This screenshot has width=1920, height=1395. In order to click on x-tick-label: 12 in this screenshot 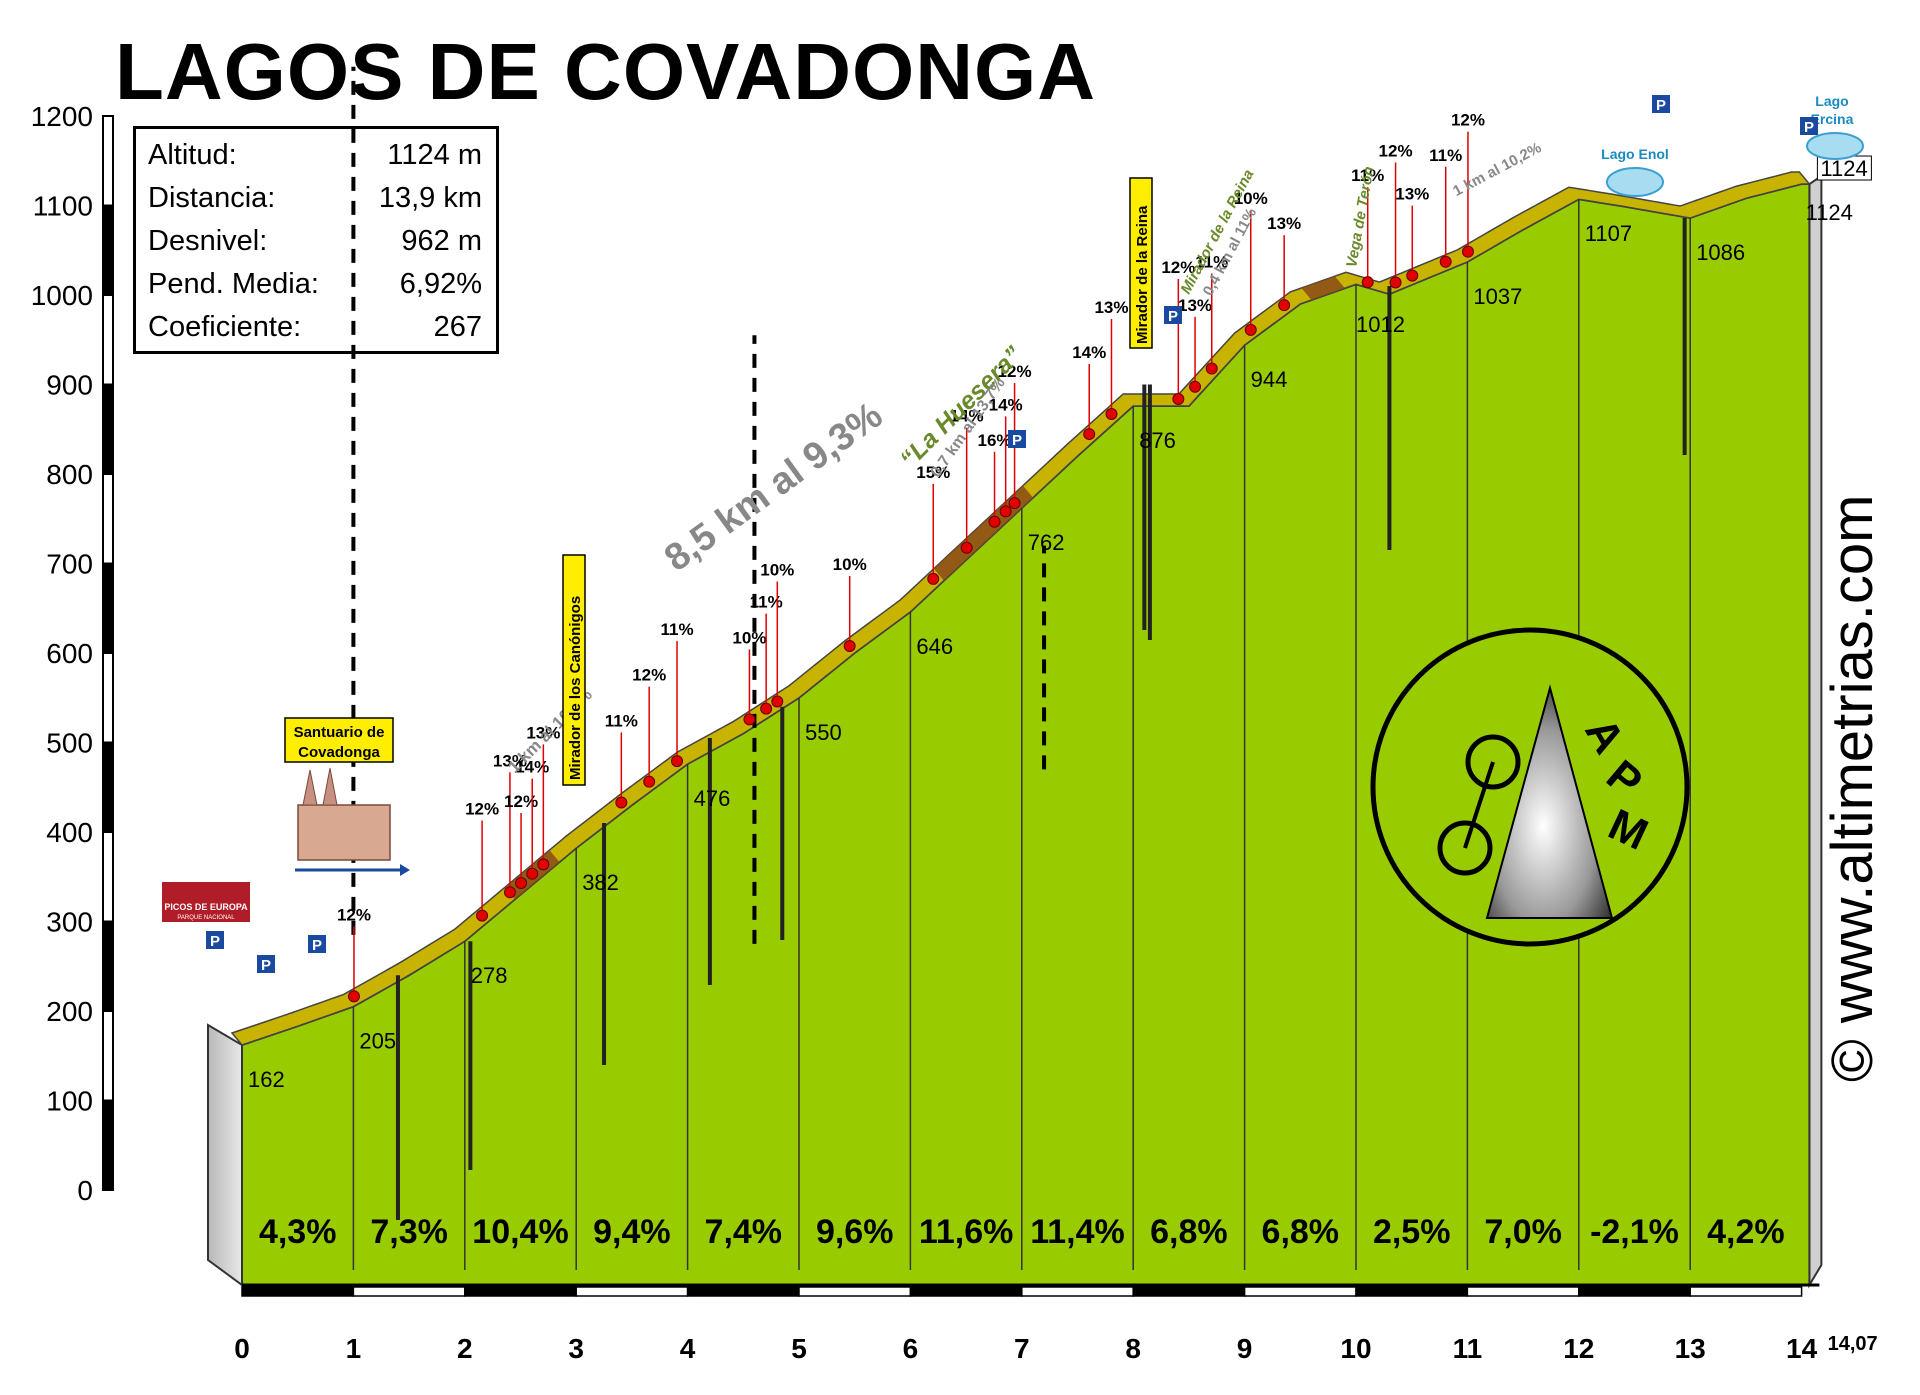, I will do `click(1578, 1348)`.